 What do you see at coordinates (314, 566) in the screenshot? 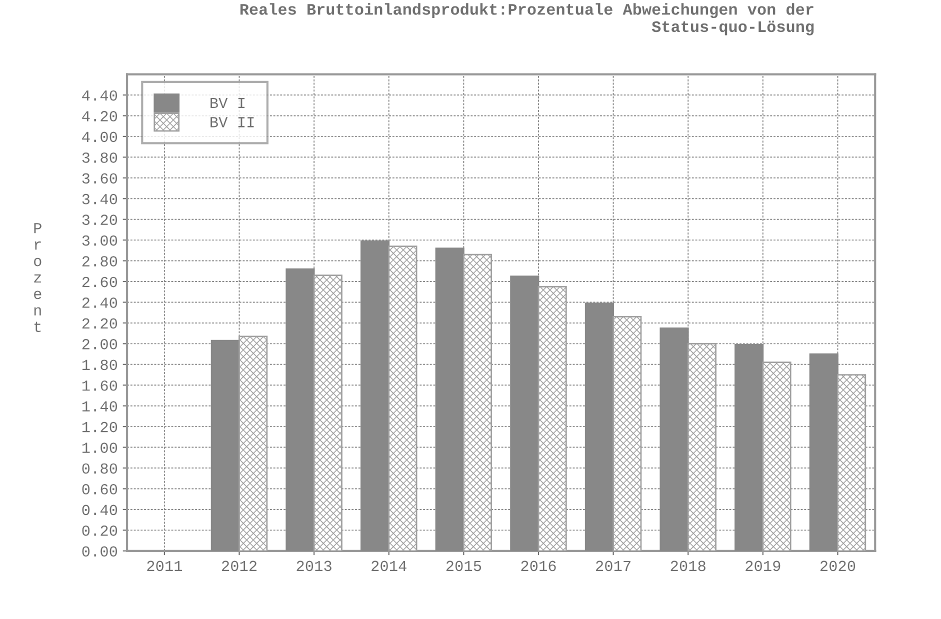
I see `x-tick-label: 2013` at bounding box center [314, 566].